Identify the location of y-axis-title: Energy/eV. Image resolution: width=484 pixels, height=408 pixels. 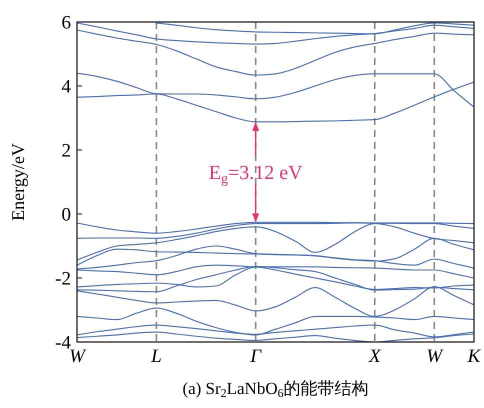
(18, 182).